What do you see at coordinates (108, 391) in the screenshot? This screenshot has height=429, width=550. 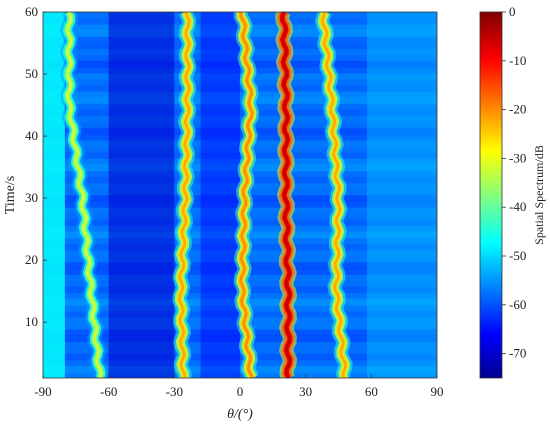 I see `x-tick-label: -60` at bounding box center [108, 391].